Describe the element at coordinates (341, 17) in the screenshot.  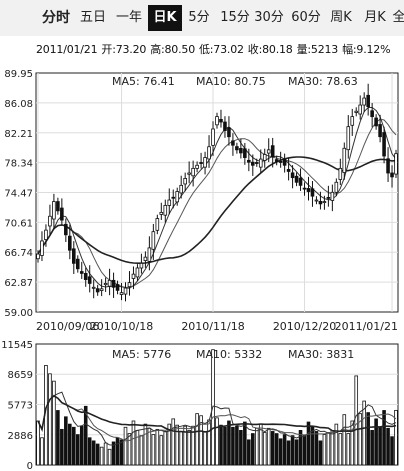
I see `tab-weekly-k: 周K` at that location.